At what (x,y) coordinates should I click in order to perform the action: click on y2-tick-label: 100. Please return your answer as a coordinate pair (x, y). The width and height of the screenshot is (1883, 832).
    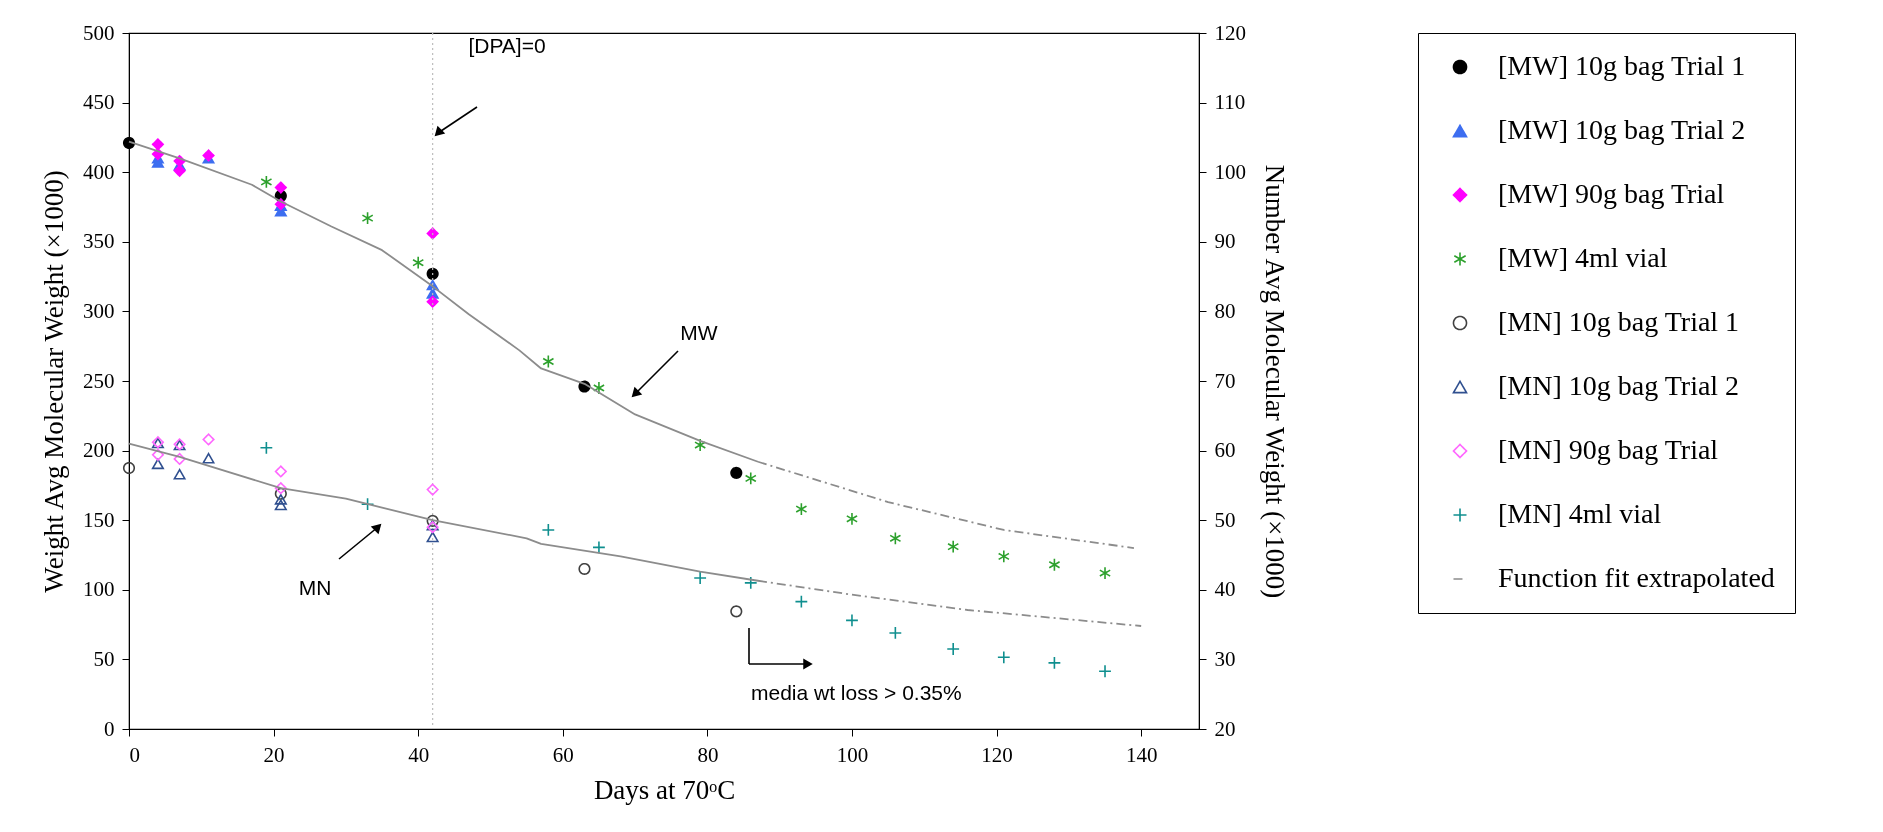
    Looking at the image, I should click on (1230, 171).